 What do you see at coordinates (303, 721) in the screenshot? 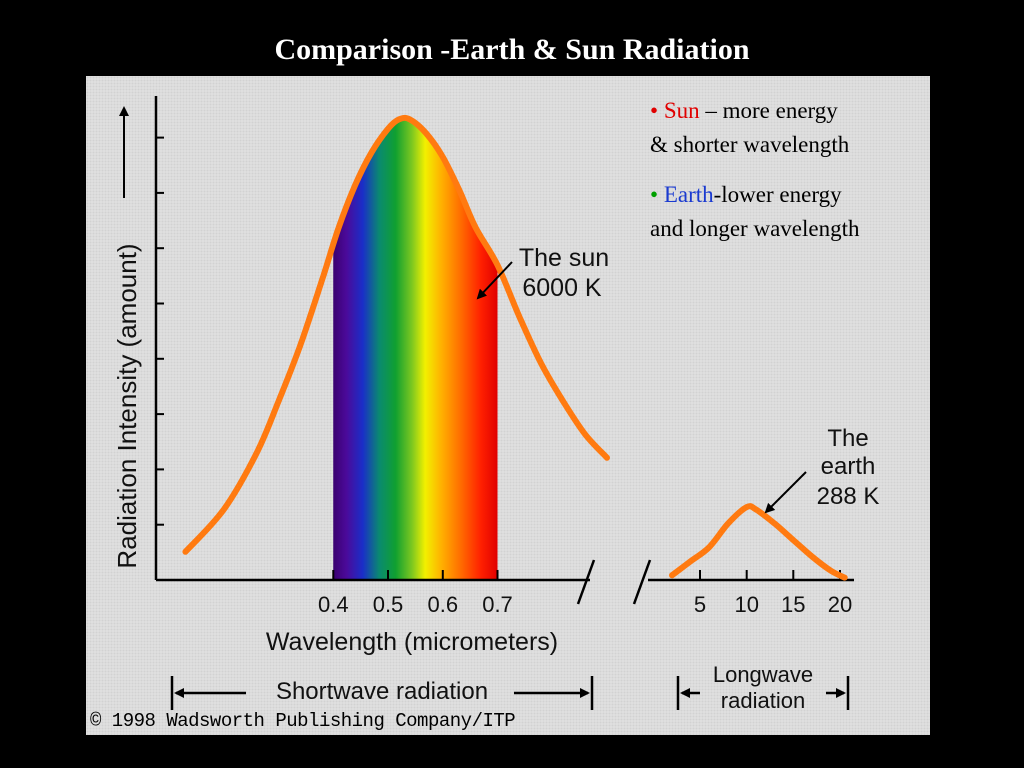
I see `copyright-credit: © 1998 Wadsworth Publishing Company/ITP` at bounding box center [303, 721].